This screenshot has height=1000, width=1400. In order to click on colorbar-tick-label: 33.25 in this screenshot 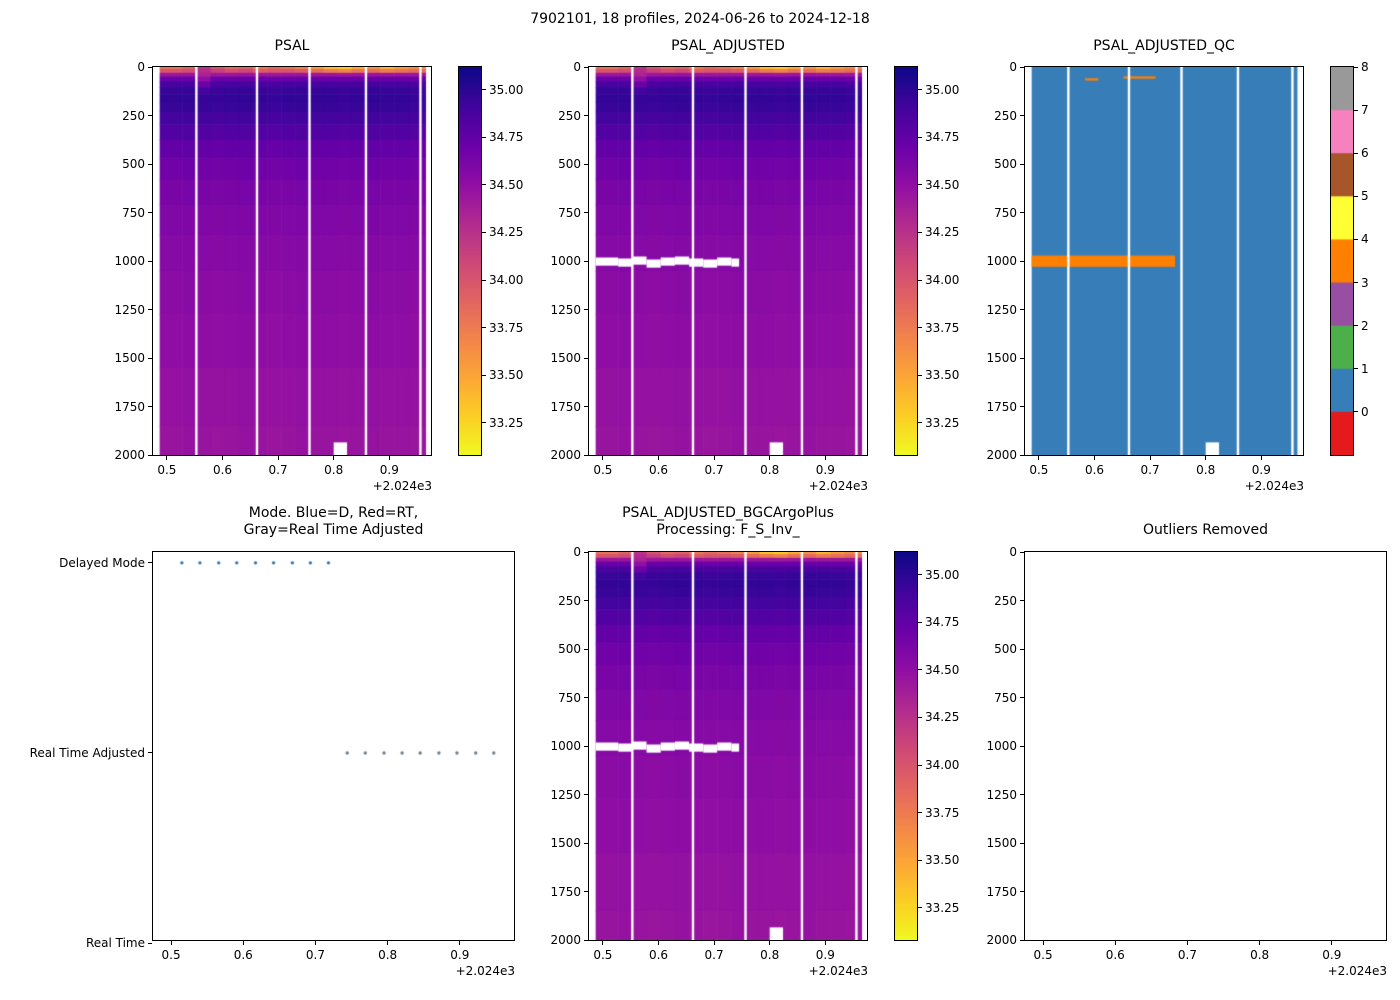, I will do `click(506, 422)`.